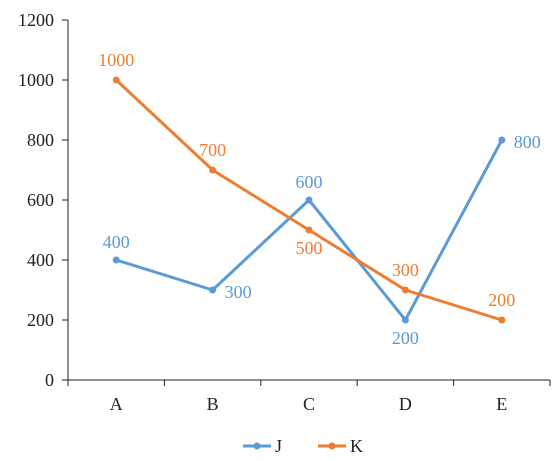 The width and height of the screenshot is (558, 461). I want to click on data-label-K: 200, so click(501, 300).